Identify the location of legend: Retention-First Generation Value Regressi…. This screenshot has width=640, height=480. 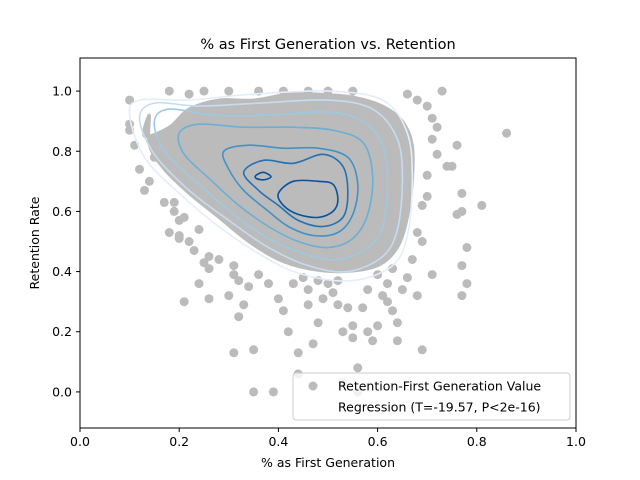
(431, 396).